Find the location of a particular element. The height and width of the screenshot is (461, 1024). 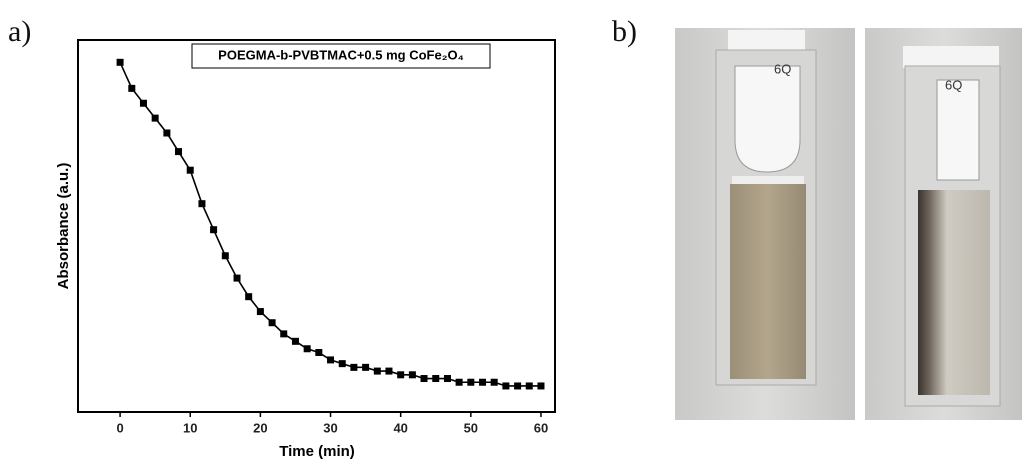

x-tick-label: 20 is located at coordinates (260, 427).